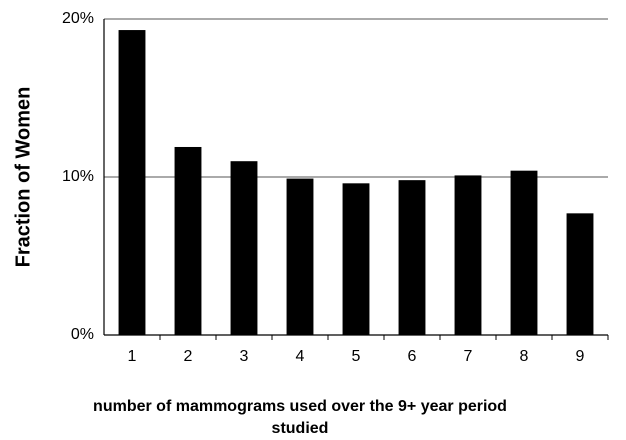  Describe the element at coordinates (356, 356) in the screenshot. I see `x-tick-label: 5` at that location.